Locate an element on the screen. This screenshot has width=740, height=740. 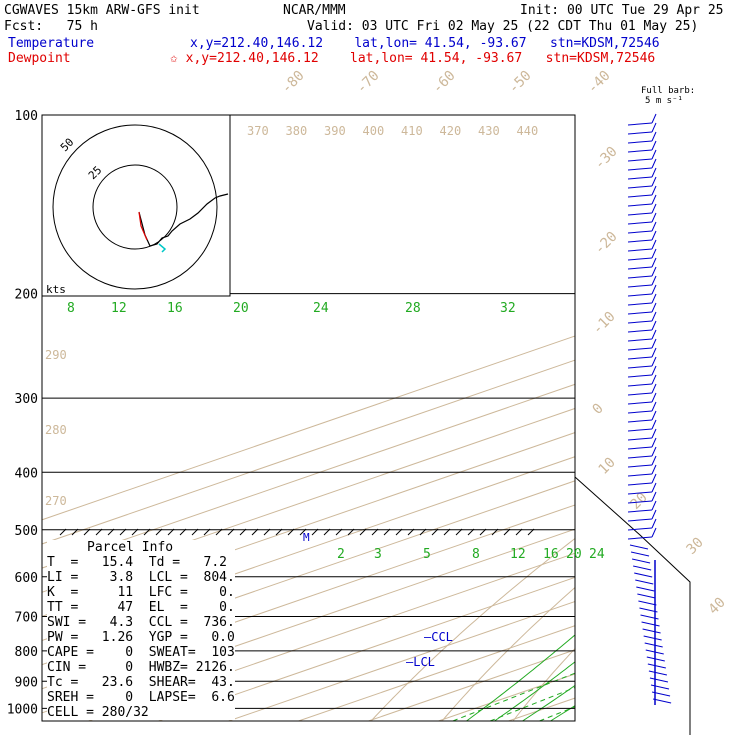
mixing-ratio-label: 16 is located at coordinates (551, 554).